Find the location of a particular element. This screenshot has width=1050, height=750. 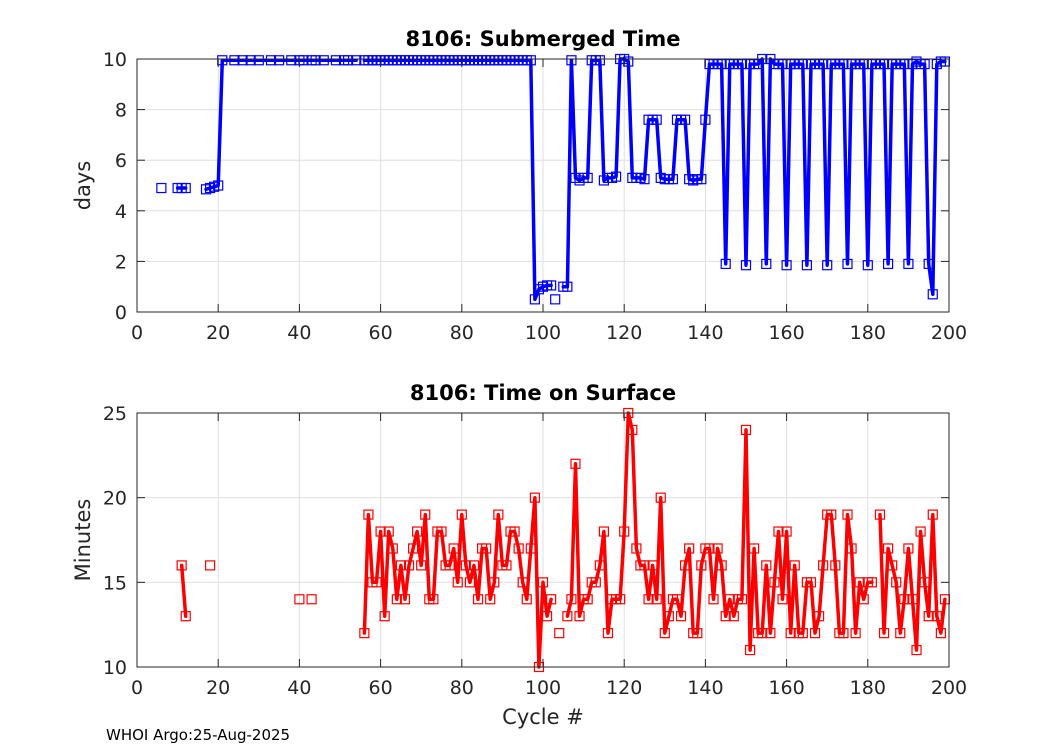

y-tick-label: 10 is located at coordinates (115, 668).